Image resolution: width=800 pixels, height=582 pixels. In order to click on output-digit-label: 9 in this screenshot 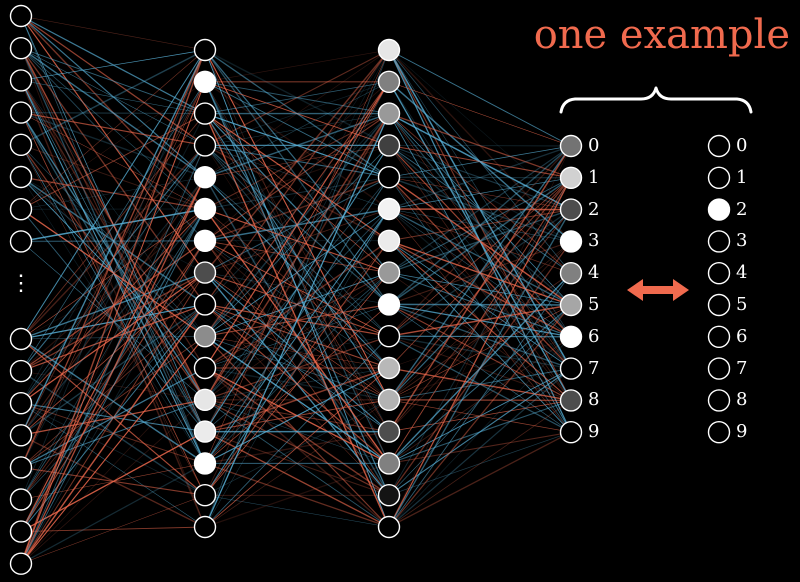, I will do `click(594, 432)`.